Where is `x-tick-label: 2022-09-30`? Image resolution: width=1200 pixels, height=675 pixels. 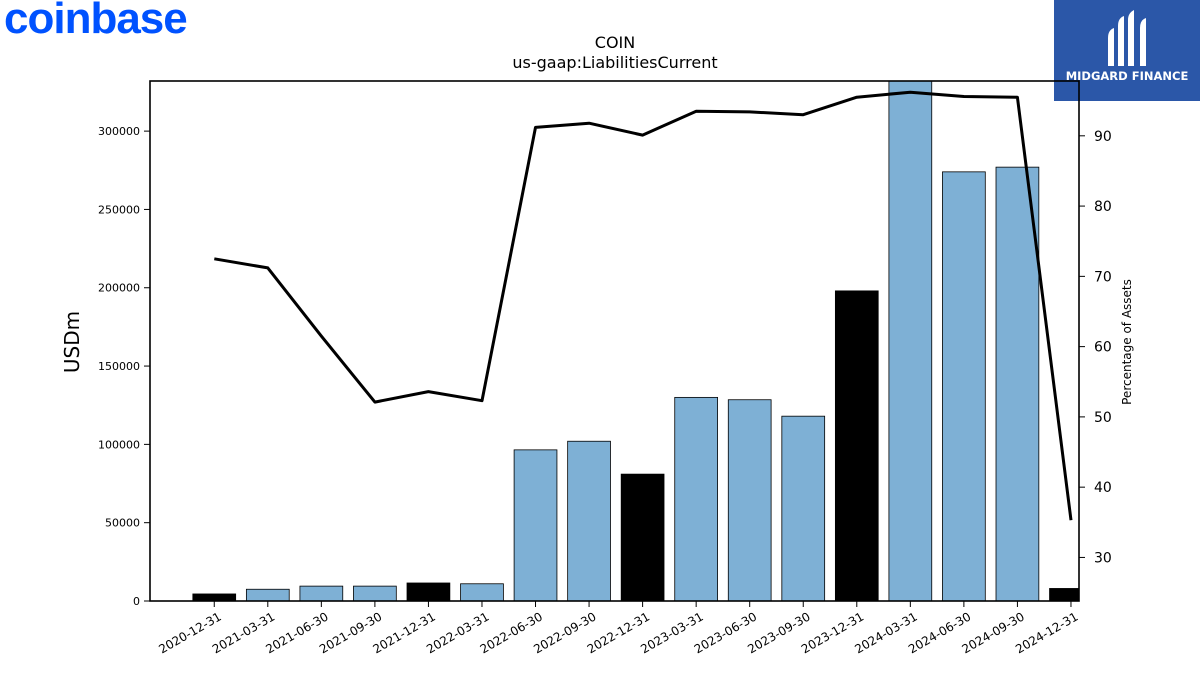
x-tick-label: 2022-09-30 is located at coordinates (564, 632).